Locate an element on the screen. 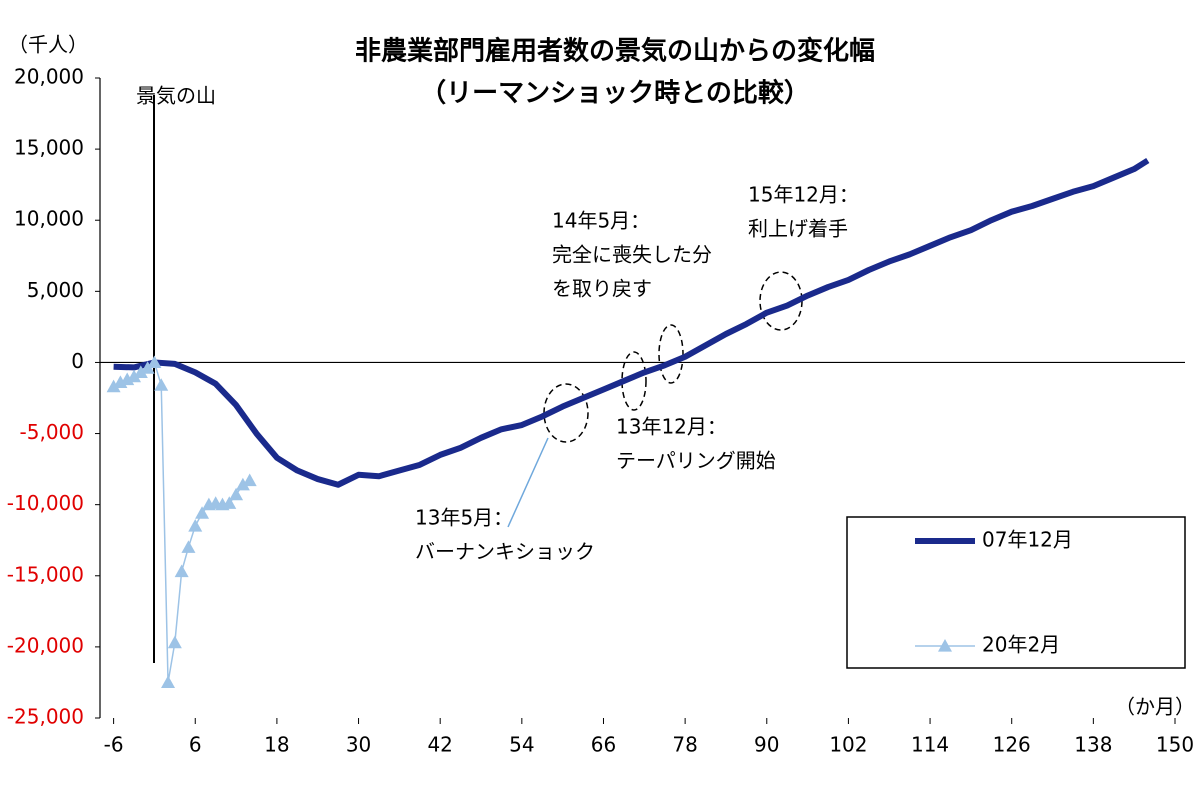 The width and height of the screenshot is (1200, 800). y-tick-label: 20,000 is located at coordinates (49, 77).